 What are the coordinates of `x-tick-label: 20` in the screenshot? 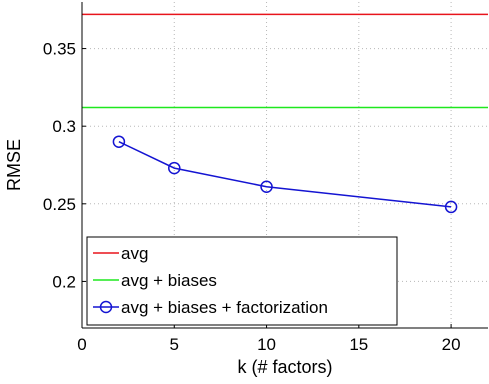 It's located at (451, 344).